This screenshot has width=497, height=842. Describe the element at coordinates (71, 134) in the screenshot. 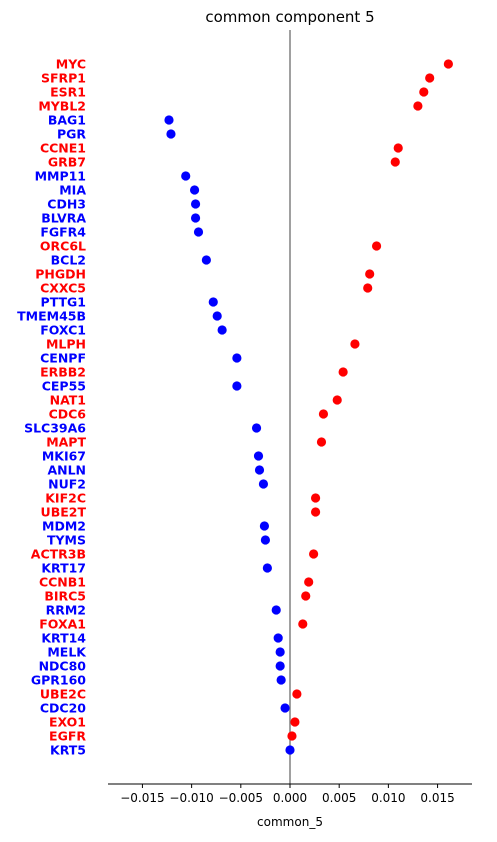

I see `gene-label: PGR` at that location.